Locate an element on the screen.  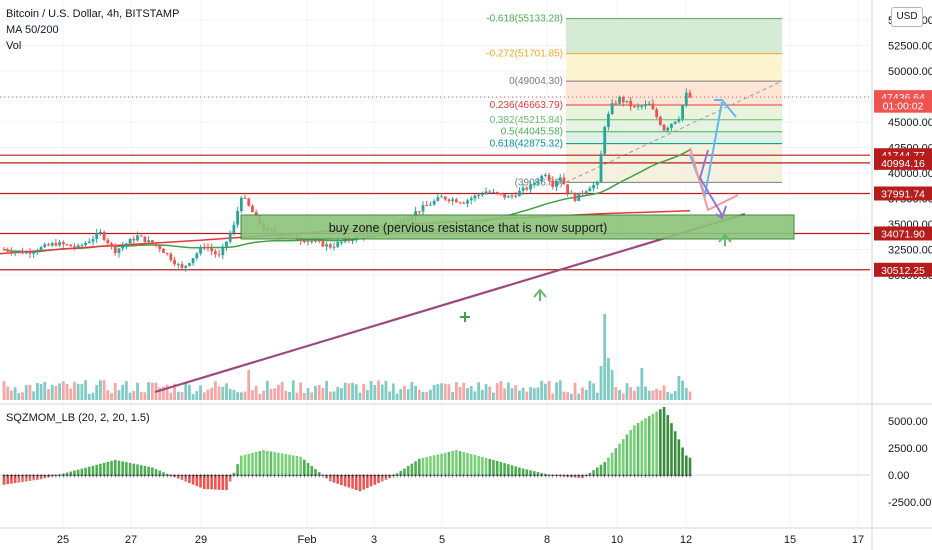
price-label-badge: 01:00:02 is located at coordinates (903, 105).